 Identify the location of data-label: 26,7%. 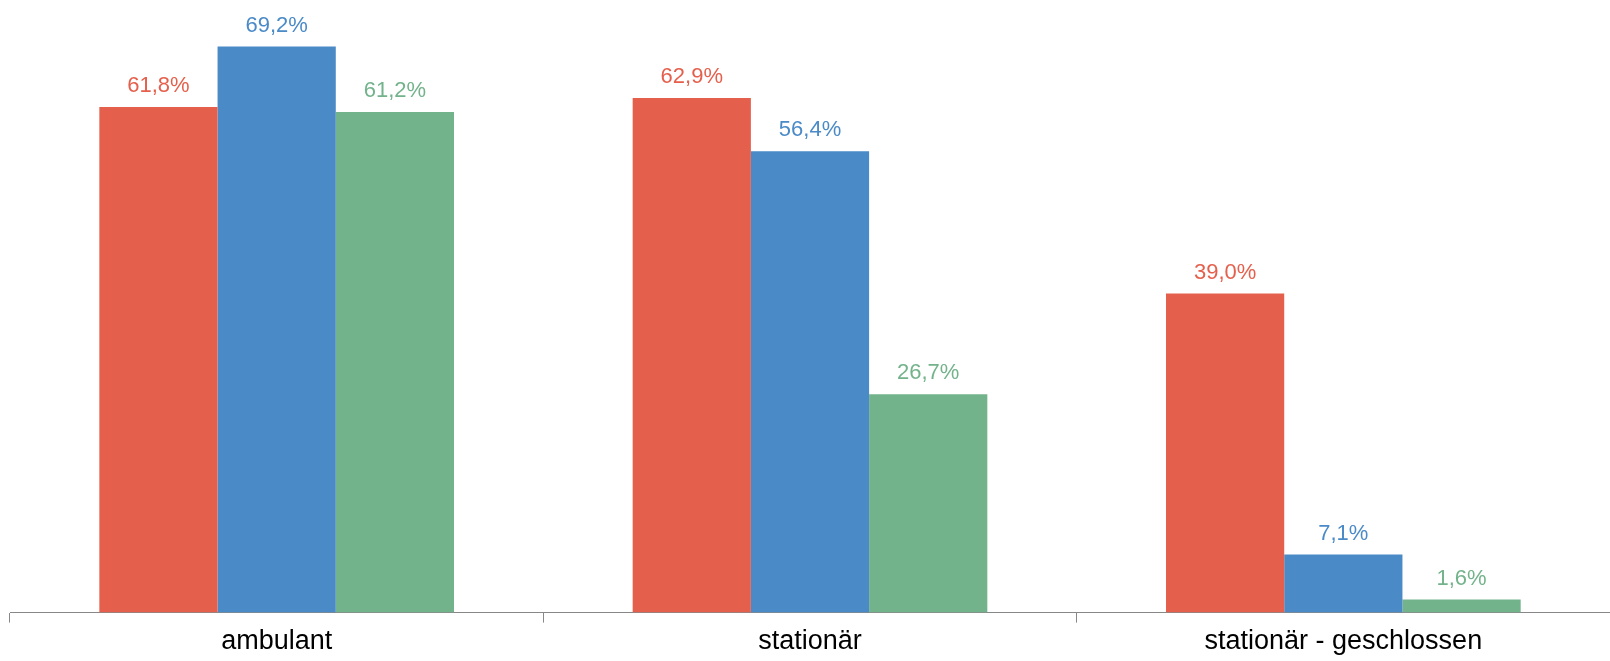
(928, 372).